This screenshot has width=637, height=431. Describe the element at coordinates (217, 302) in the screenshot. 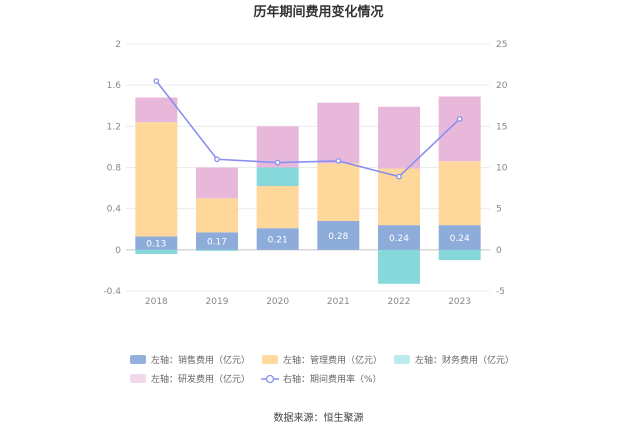

I see `x-axis-tick-label: 2019` at that location.